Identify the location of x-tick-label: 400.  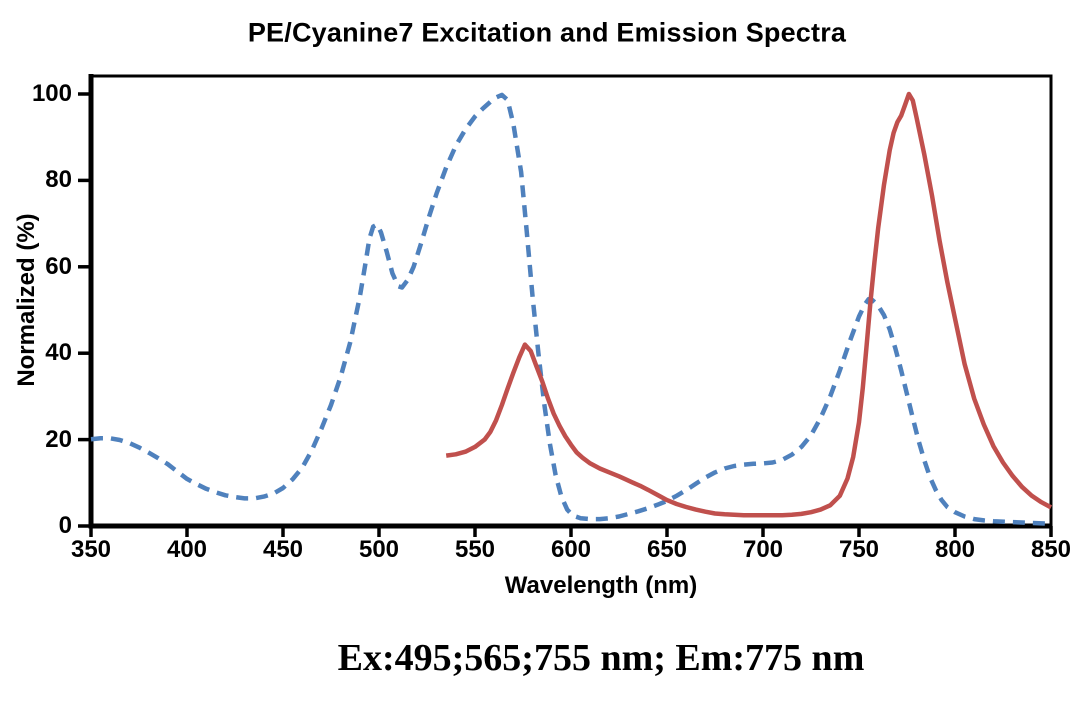
(187, 549).